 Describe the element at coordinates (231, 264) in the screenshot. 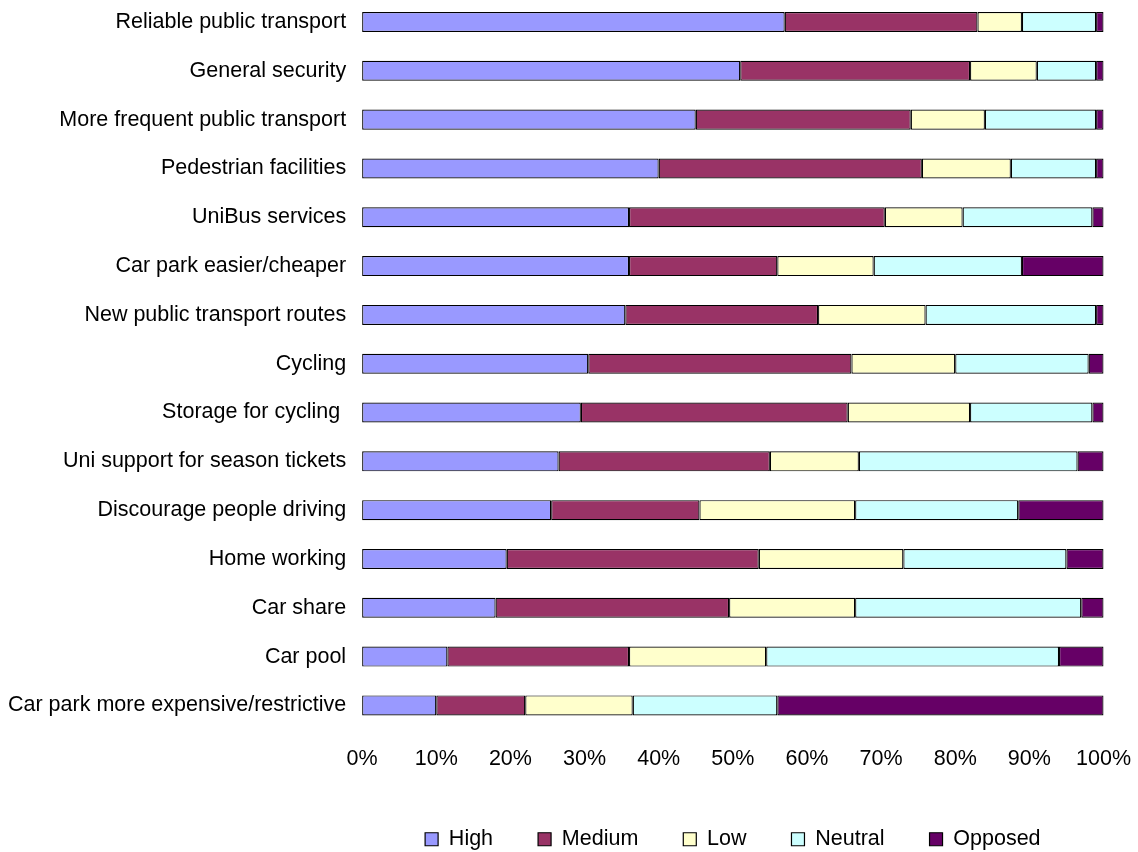

I see `y-tick-label: Car park easier/cheaper` at that location.